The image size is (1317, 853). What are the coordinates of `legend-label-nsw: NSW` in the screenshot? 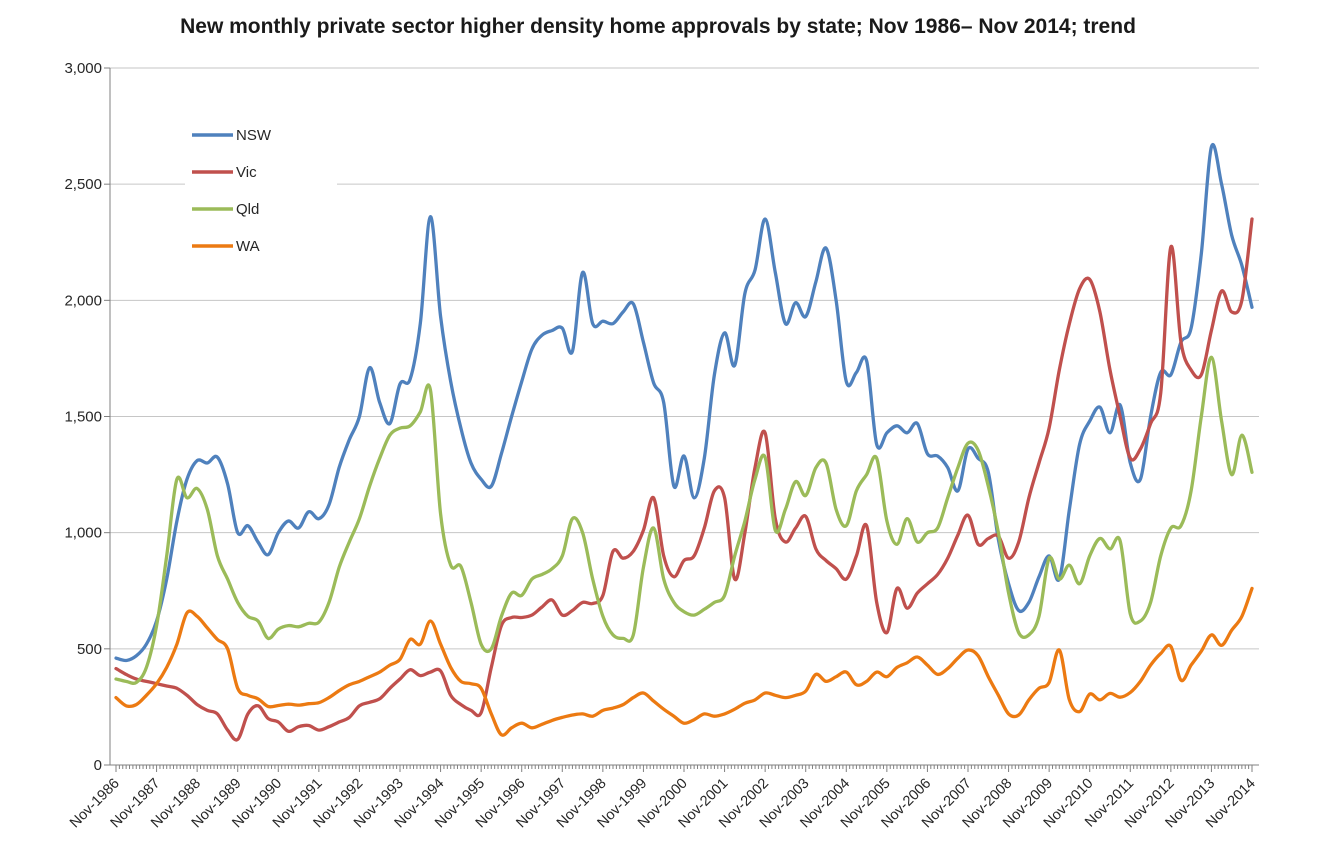 It's located at (254, 135).